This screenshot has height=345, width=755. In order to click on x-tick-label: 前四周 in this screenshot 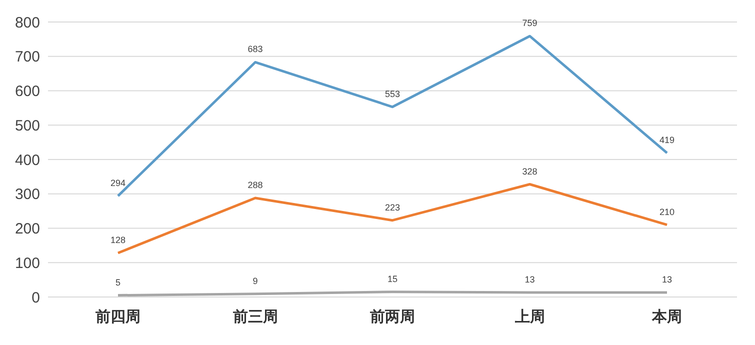, I will do `click(117, 317)`.